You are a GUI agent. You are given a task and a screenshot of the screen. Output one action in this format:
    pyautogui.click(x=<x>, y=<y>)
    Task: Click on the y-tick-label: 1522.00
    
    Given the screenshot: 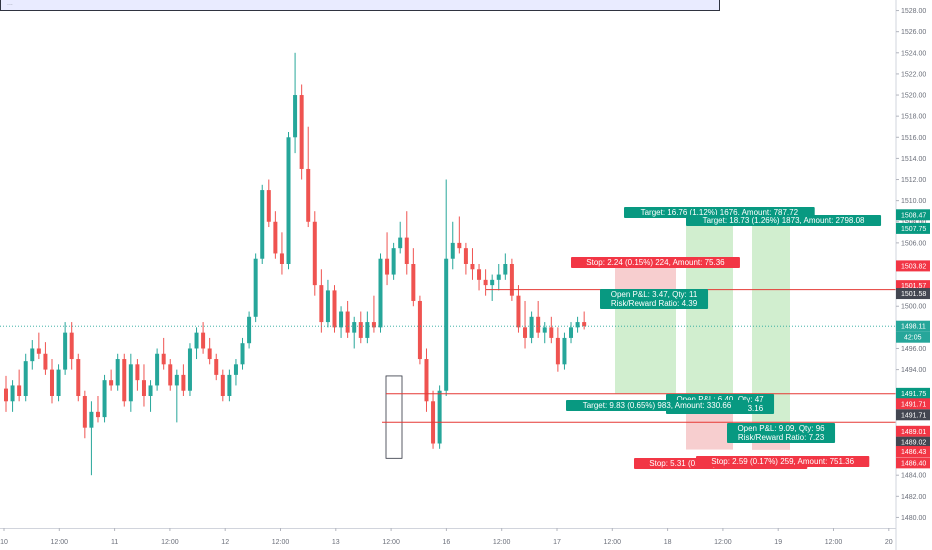 What is the action you would take?
    pyautogui.click(x=913, y=74)
    